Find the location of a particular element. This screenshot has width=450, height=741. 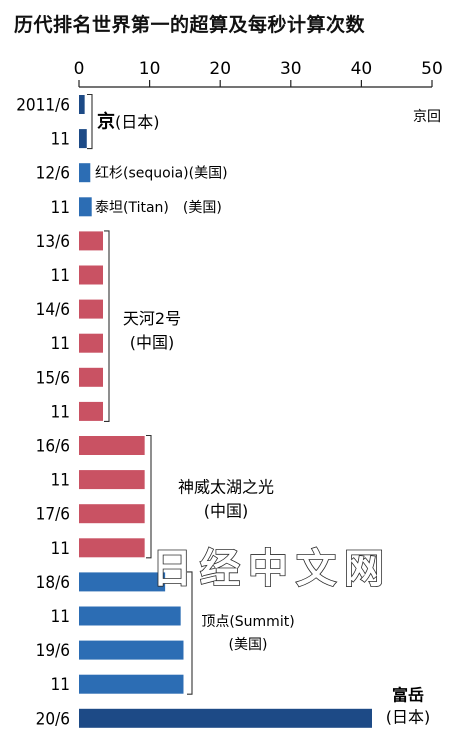

category-label: 14/6 is located at coordinates (53, 310).